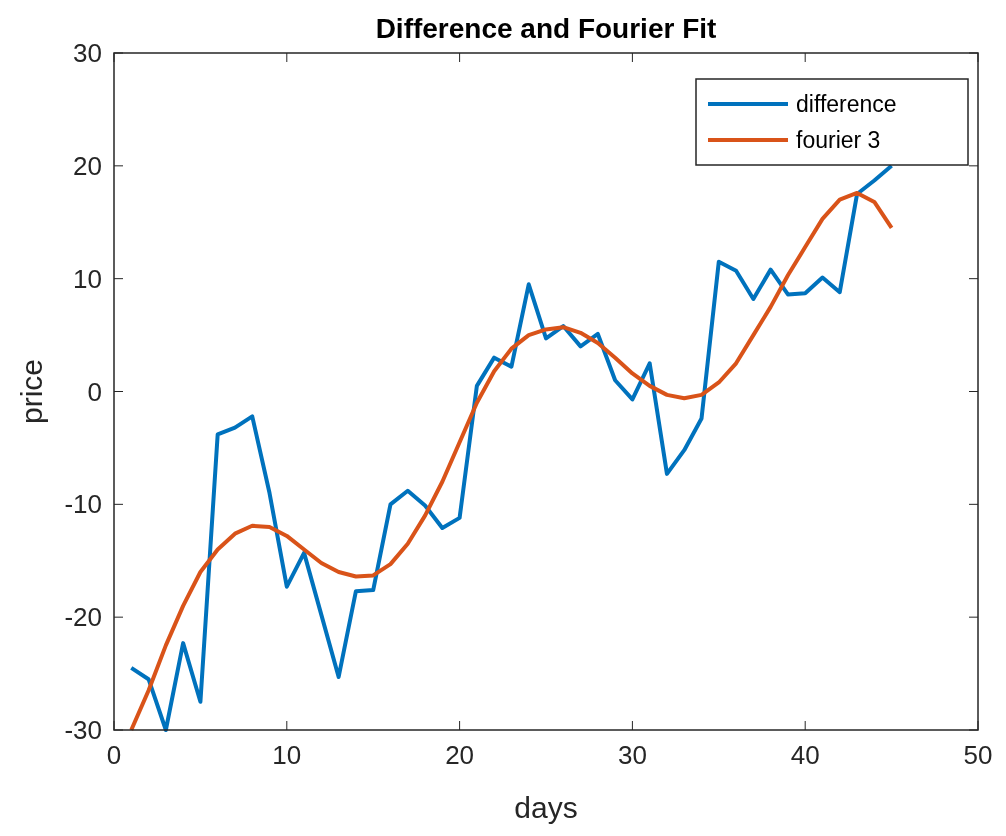 The width and height of the screenshot is (1006, 836). Describe the element at coordinates (83, 504) in the screenshot. I see `y-tick-label: -10` at that location.